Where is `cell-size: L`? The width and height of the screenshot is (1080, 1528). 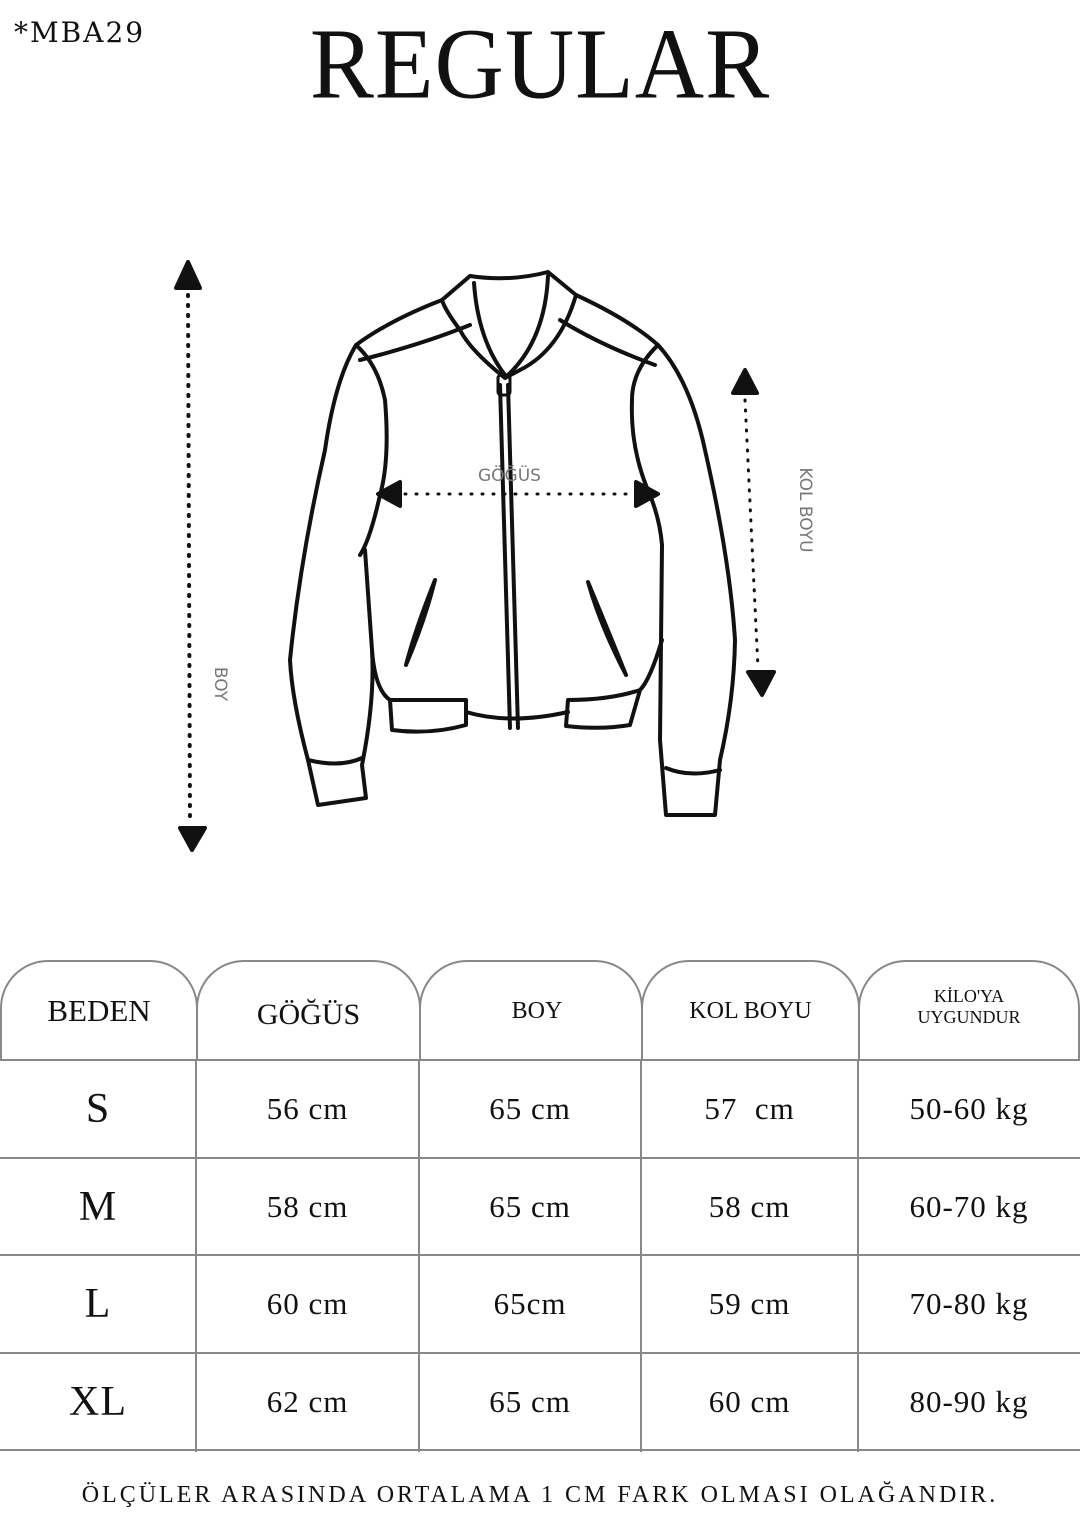 cell-size: L is located at coordinates (98, 1303).